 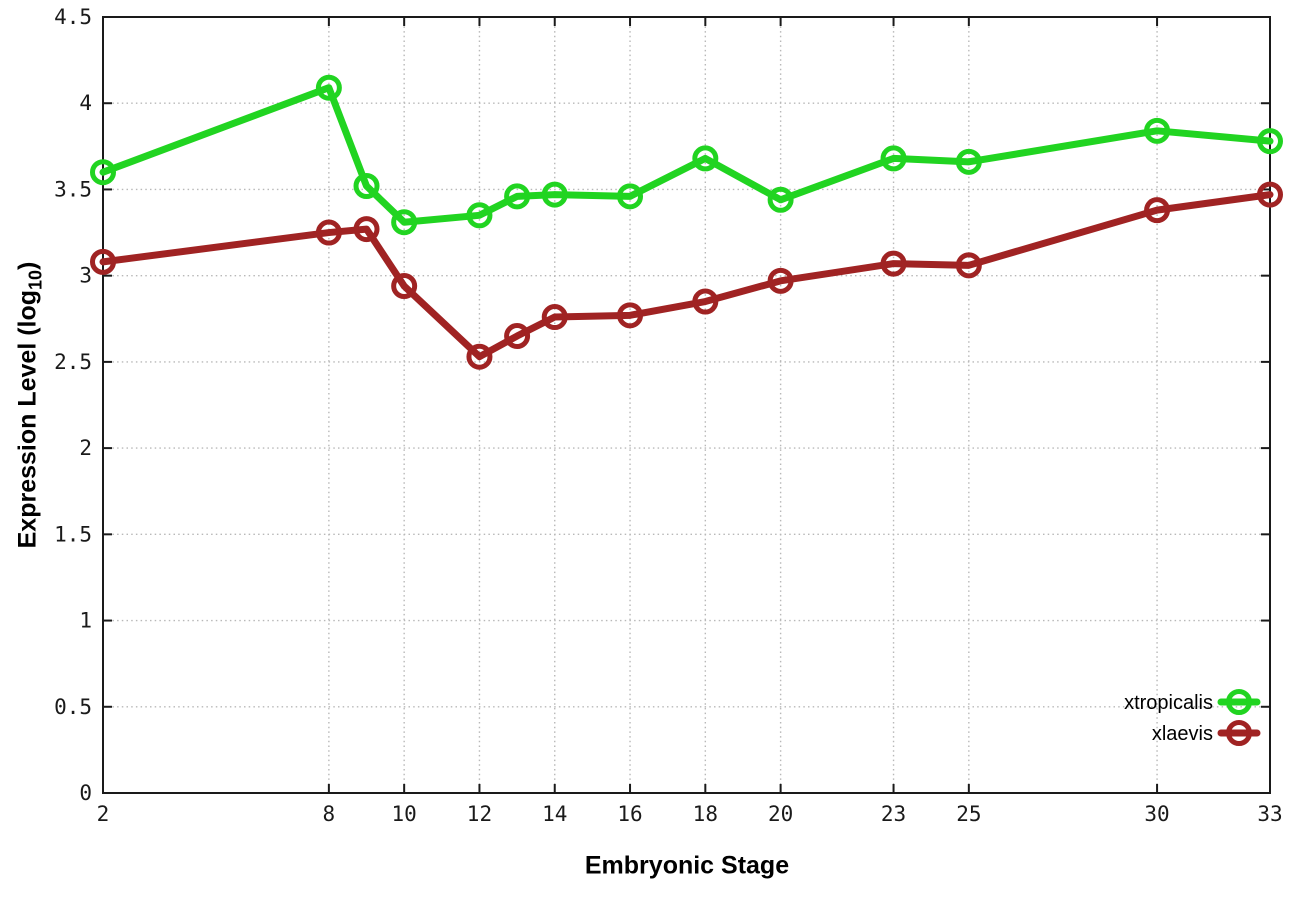 I want to click on y-axis-title-close: ), so click(x=27, y=265).